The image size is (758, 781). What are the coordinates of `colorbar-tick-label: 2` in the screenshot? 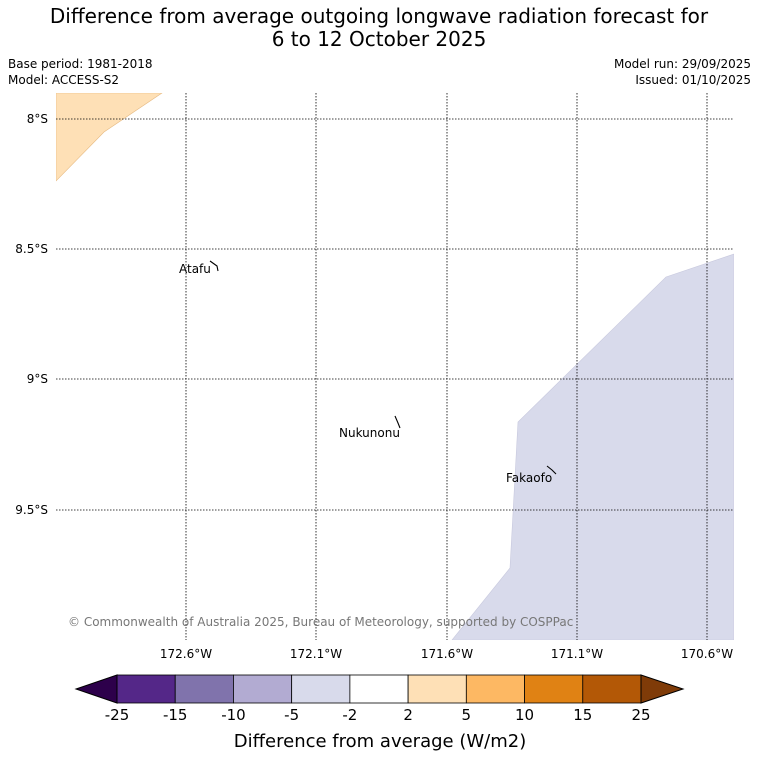 It's located at (408, 715).